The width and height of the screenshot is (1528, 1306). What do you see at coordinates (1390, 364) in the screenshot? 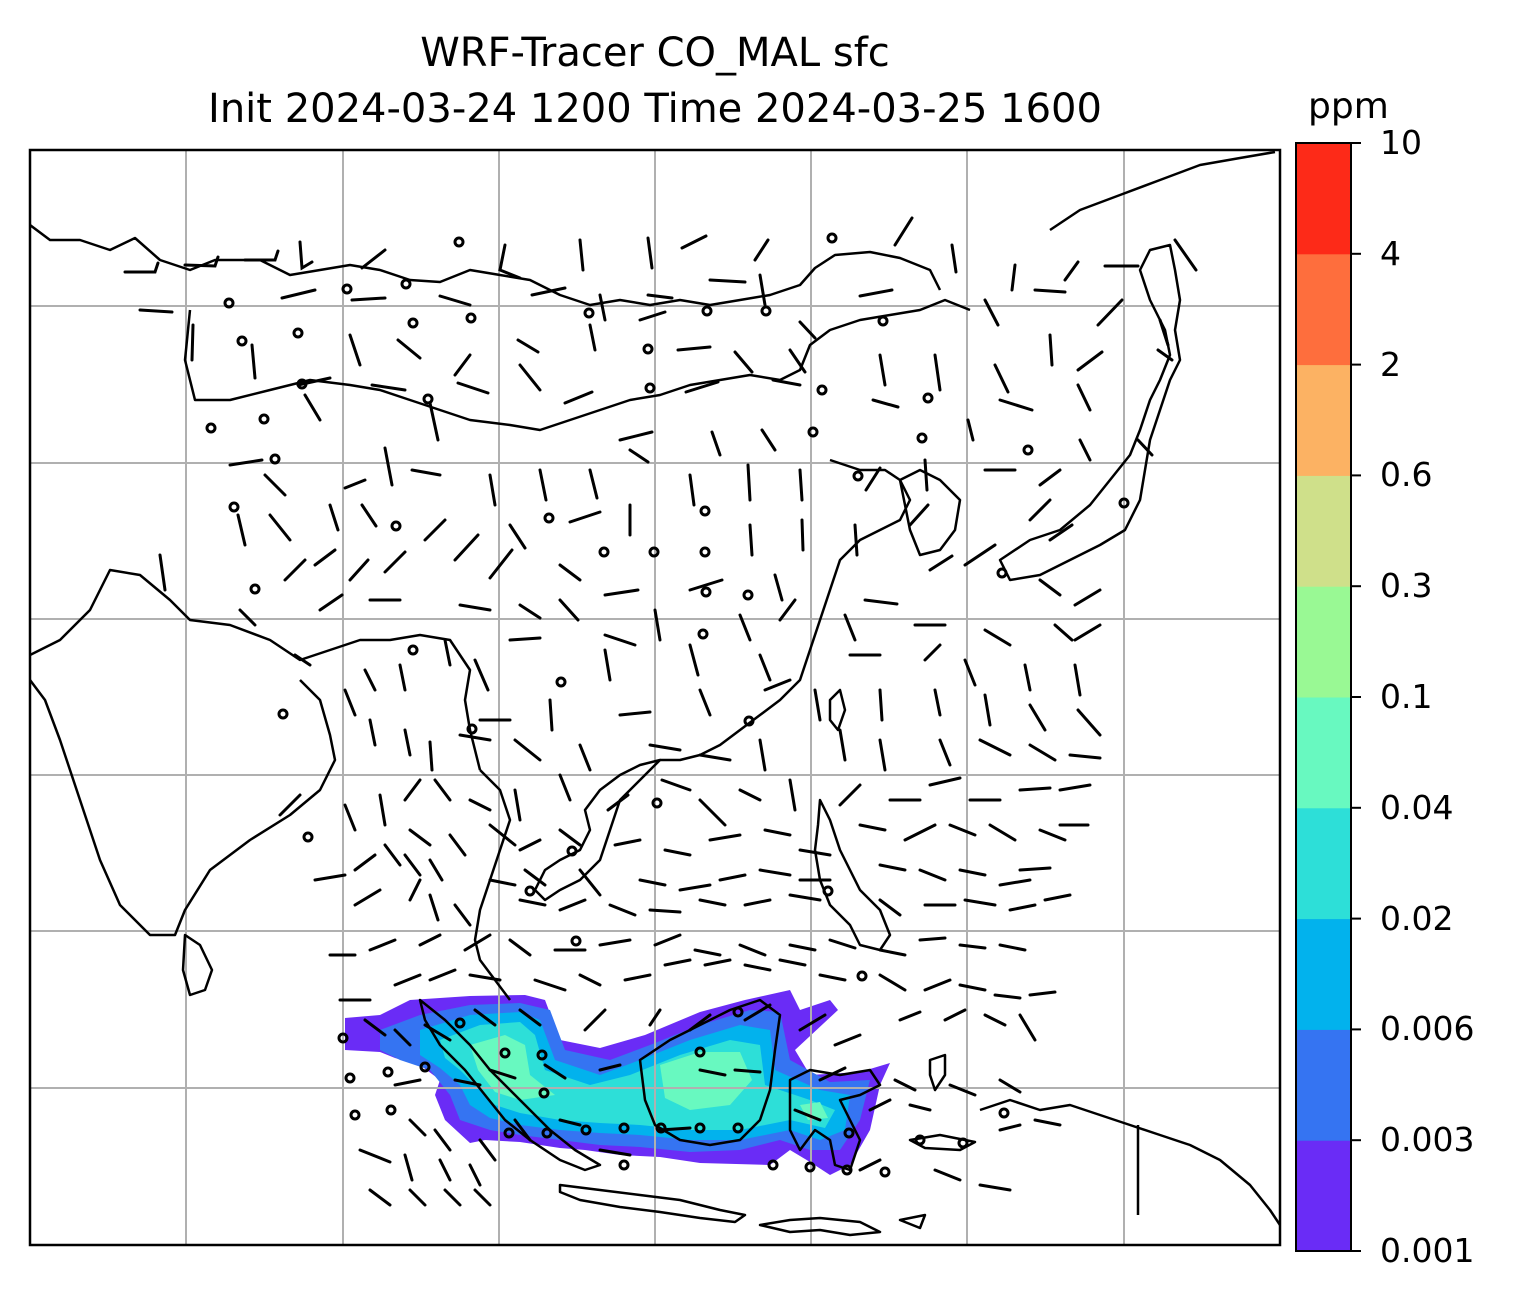
I see `colorbar-tick-label: 2` at bounding box center [1390, 364].